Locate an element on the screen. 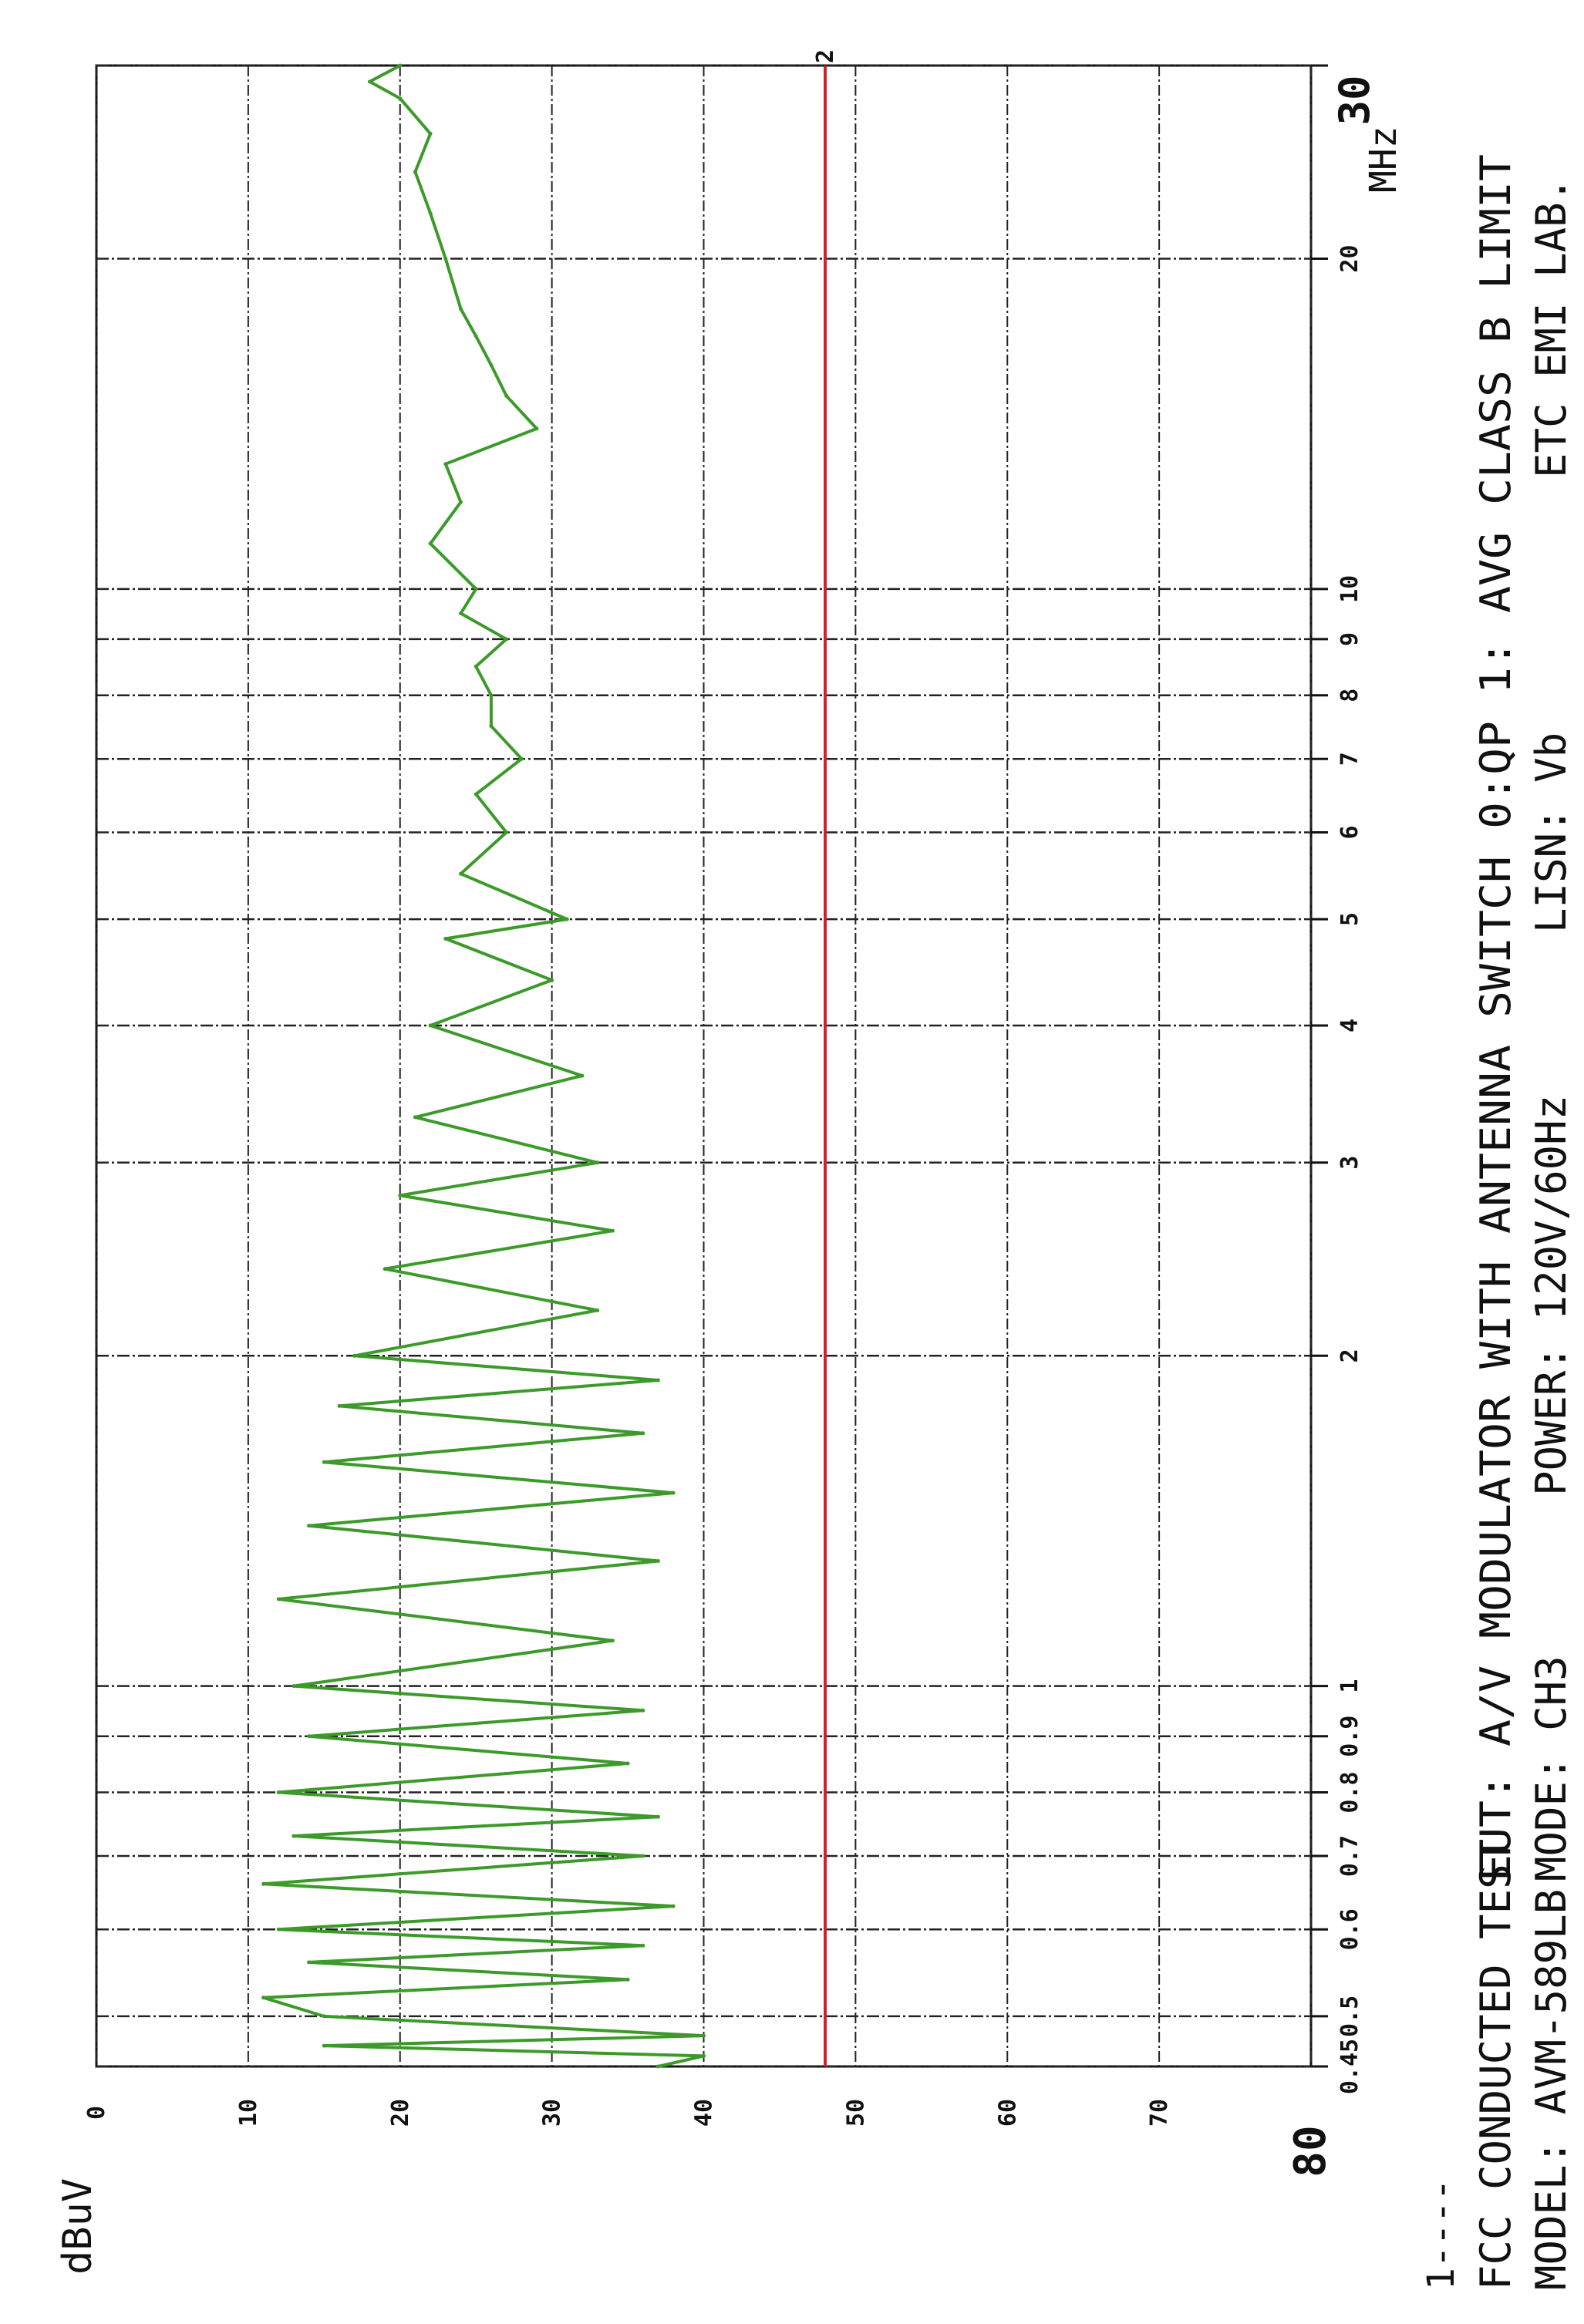 This screenshot has width=1584, height=2324. y-tick-label: 30 is located at coordinates (552, 2113).